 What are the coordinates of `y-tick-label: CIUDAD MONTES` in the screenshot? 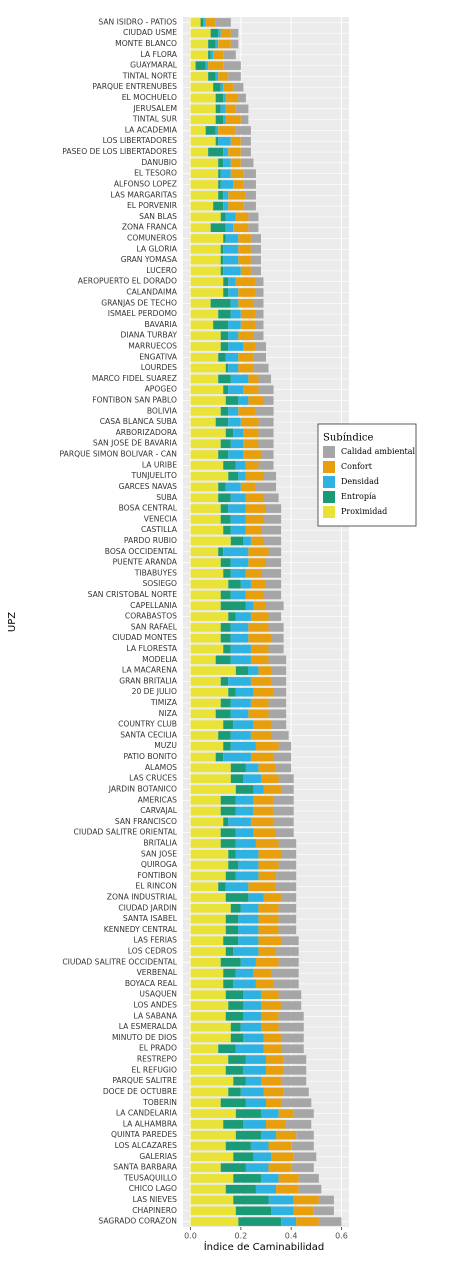 It's located at (144, 637).